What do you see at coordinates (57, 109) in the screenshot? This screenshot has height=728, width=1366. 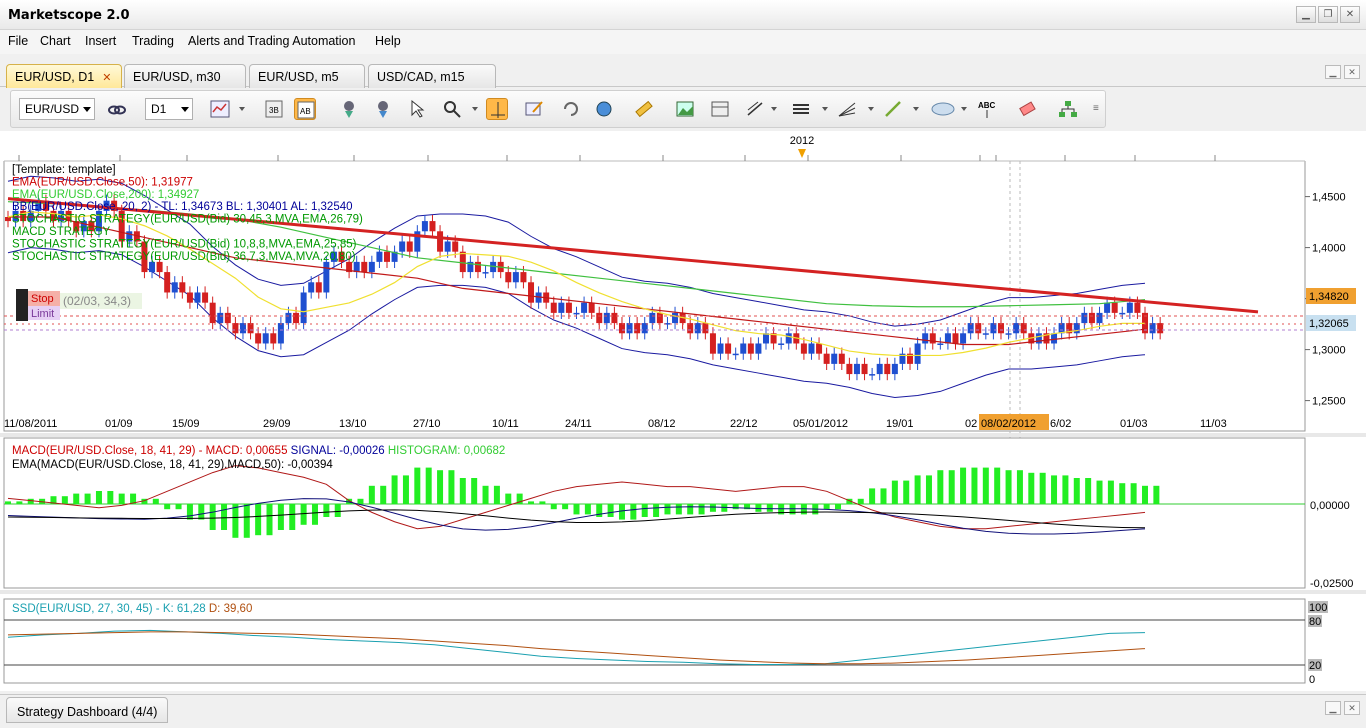 I see `symbol-select: EUR/USD` at bounding box center [57, 109].